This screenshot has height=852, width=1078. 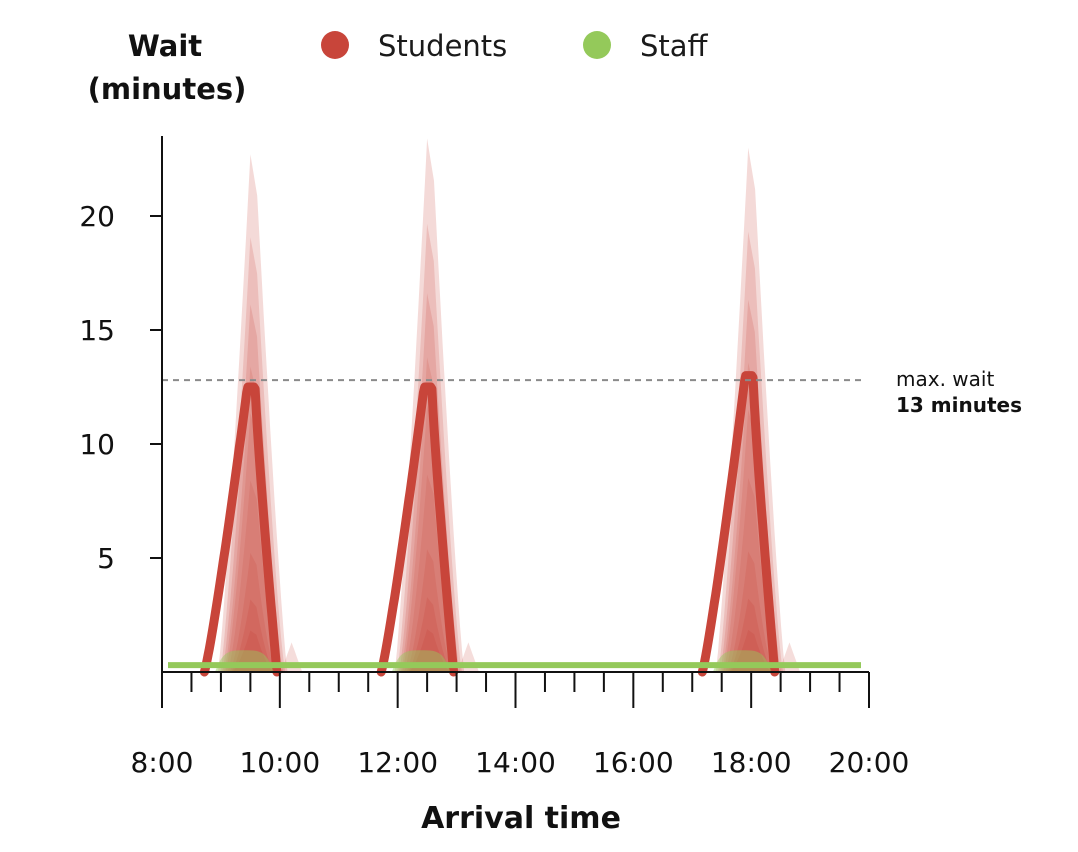 I want to click on y-tick-label-15: 15, so click(x=97, y=330).